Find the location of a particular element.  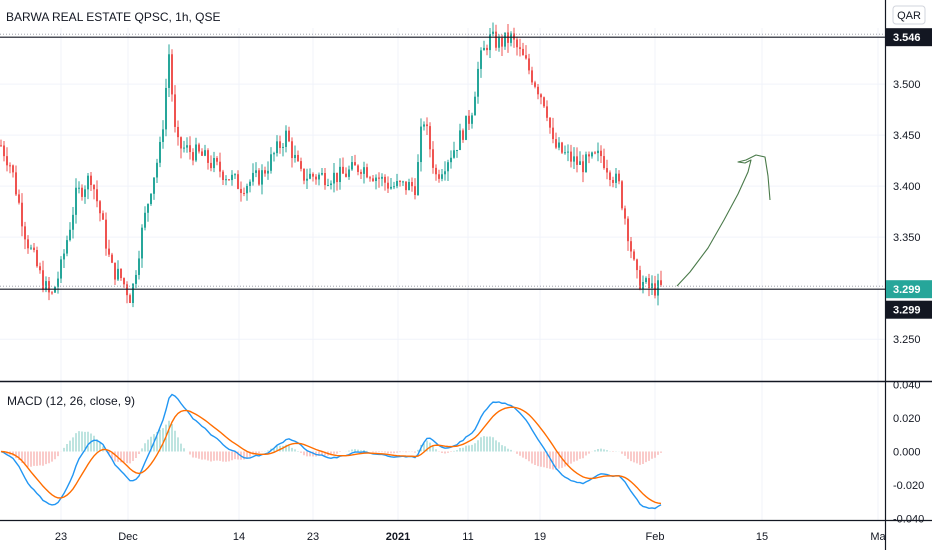

trend-arrow-drawing is located at coordinates (723, 220).